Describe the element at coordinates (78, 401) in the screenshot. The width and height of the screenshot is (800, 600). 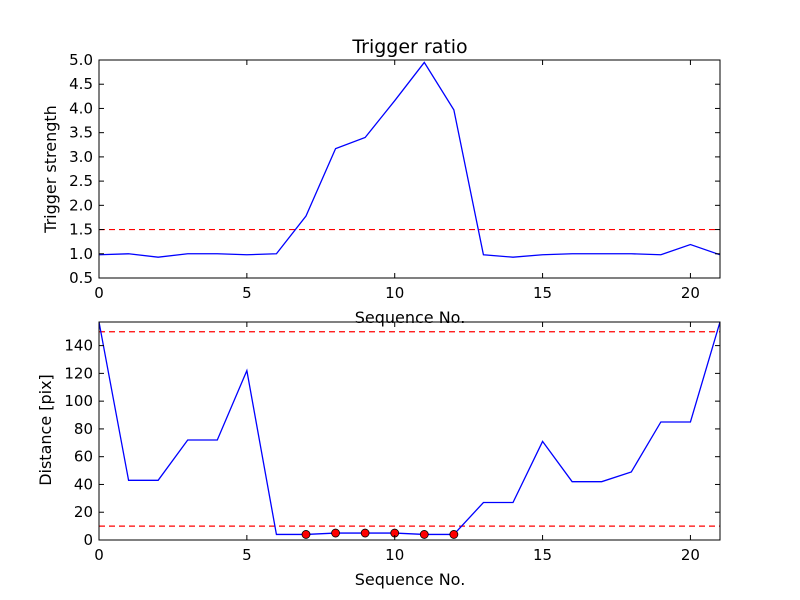
I see `y-tick-label: 100` at that location.